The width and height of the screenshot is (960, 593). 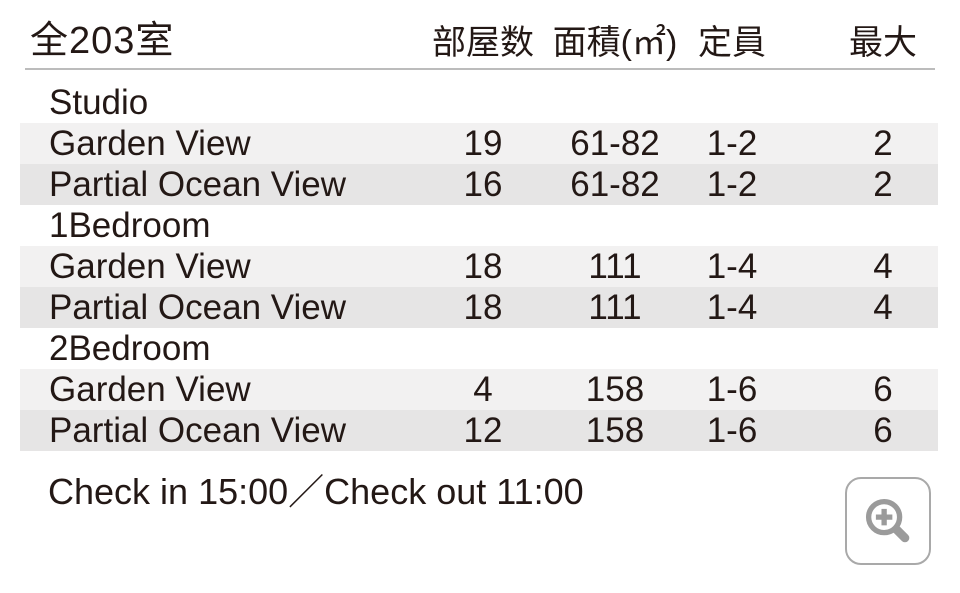 I want to click on table-row: Partial Ocean View 16 61-82 1-2 2, so click(x=479, y=184).